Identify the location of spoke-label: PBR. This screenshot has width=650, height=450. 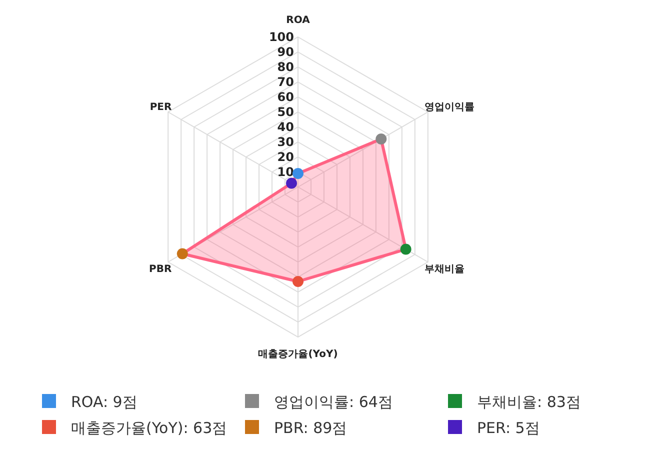
(160, 269).